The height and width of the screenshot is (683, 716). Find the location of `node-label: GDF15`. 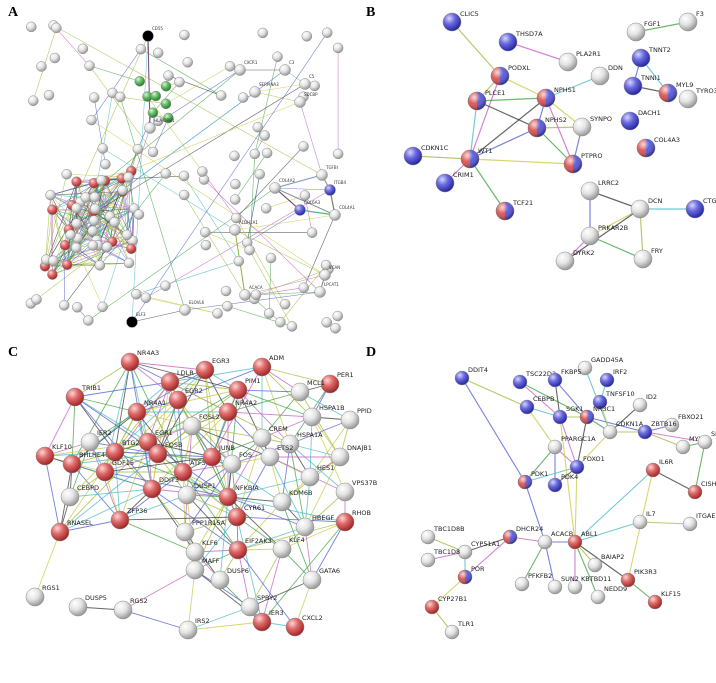

node-label: GDF15 is located at coordinates (123, 463).